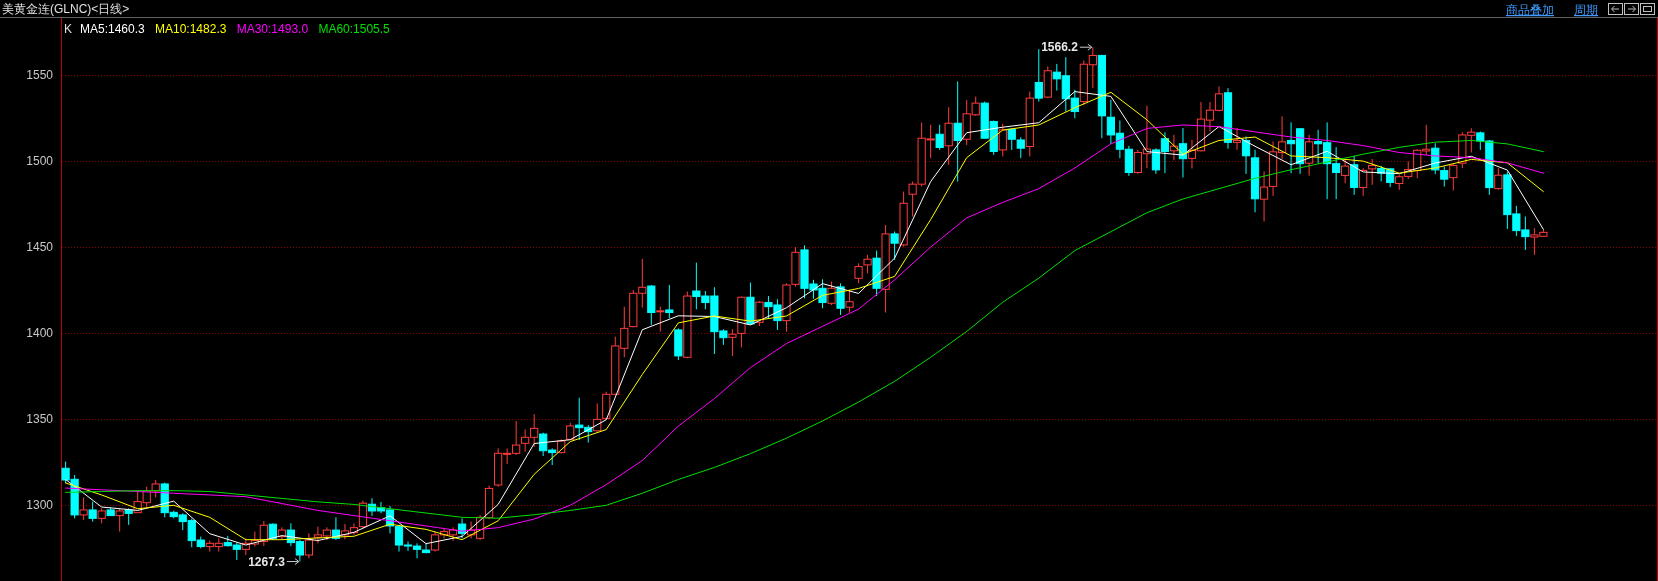 The width and height of the screenshot is (1658, 581). I want to click on legend-title: K, so click(68, 29).